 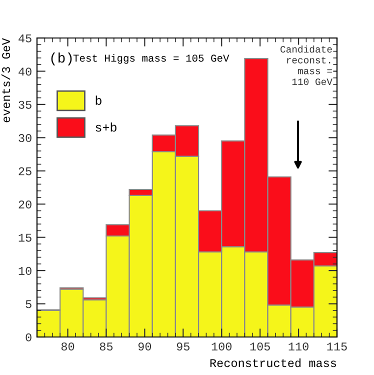 What do you see at coordinates (25, 238) in the screenshot?
I see `y-tick-label: 15` at bounding box center [25, 238].